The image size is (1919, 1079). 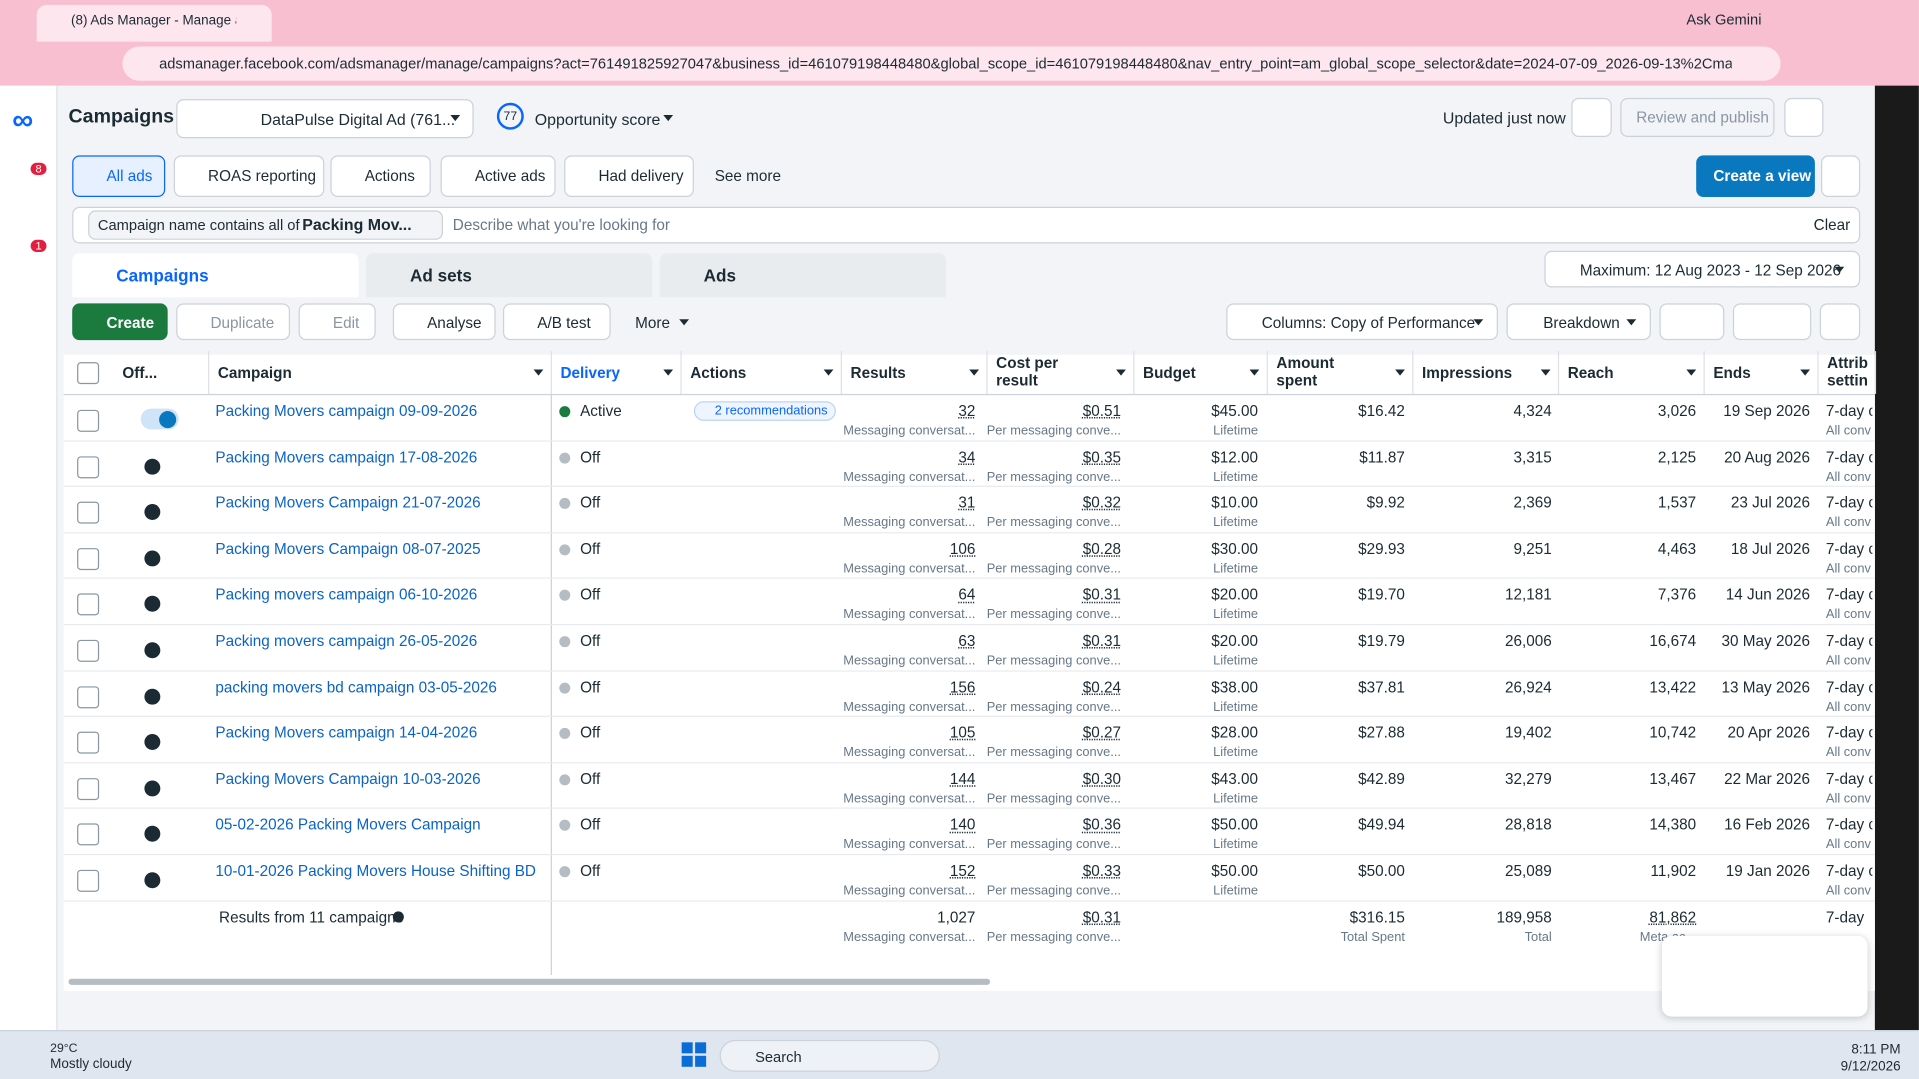 I want to click on level-tab-label: Campaigns, so click(x=162, y=275).